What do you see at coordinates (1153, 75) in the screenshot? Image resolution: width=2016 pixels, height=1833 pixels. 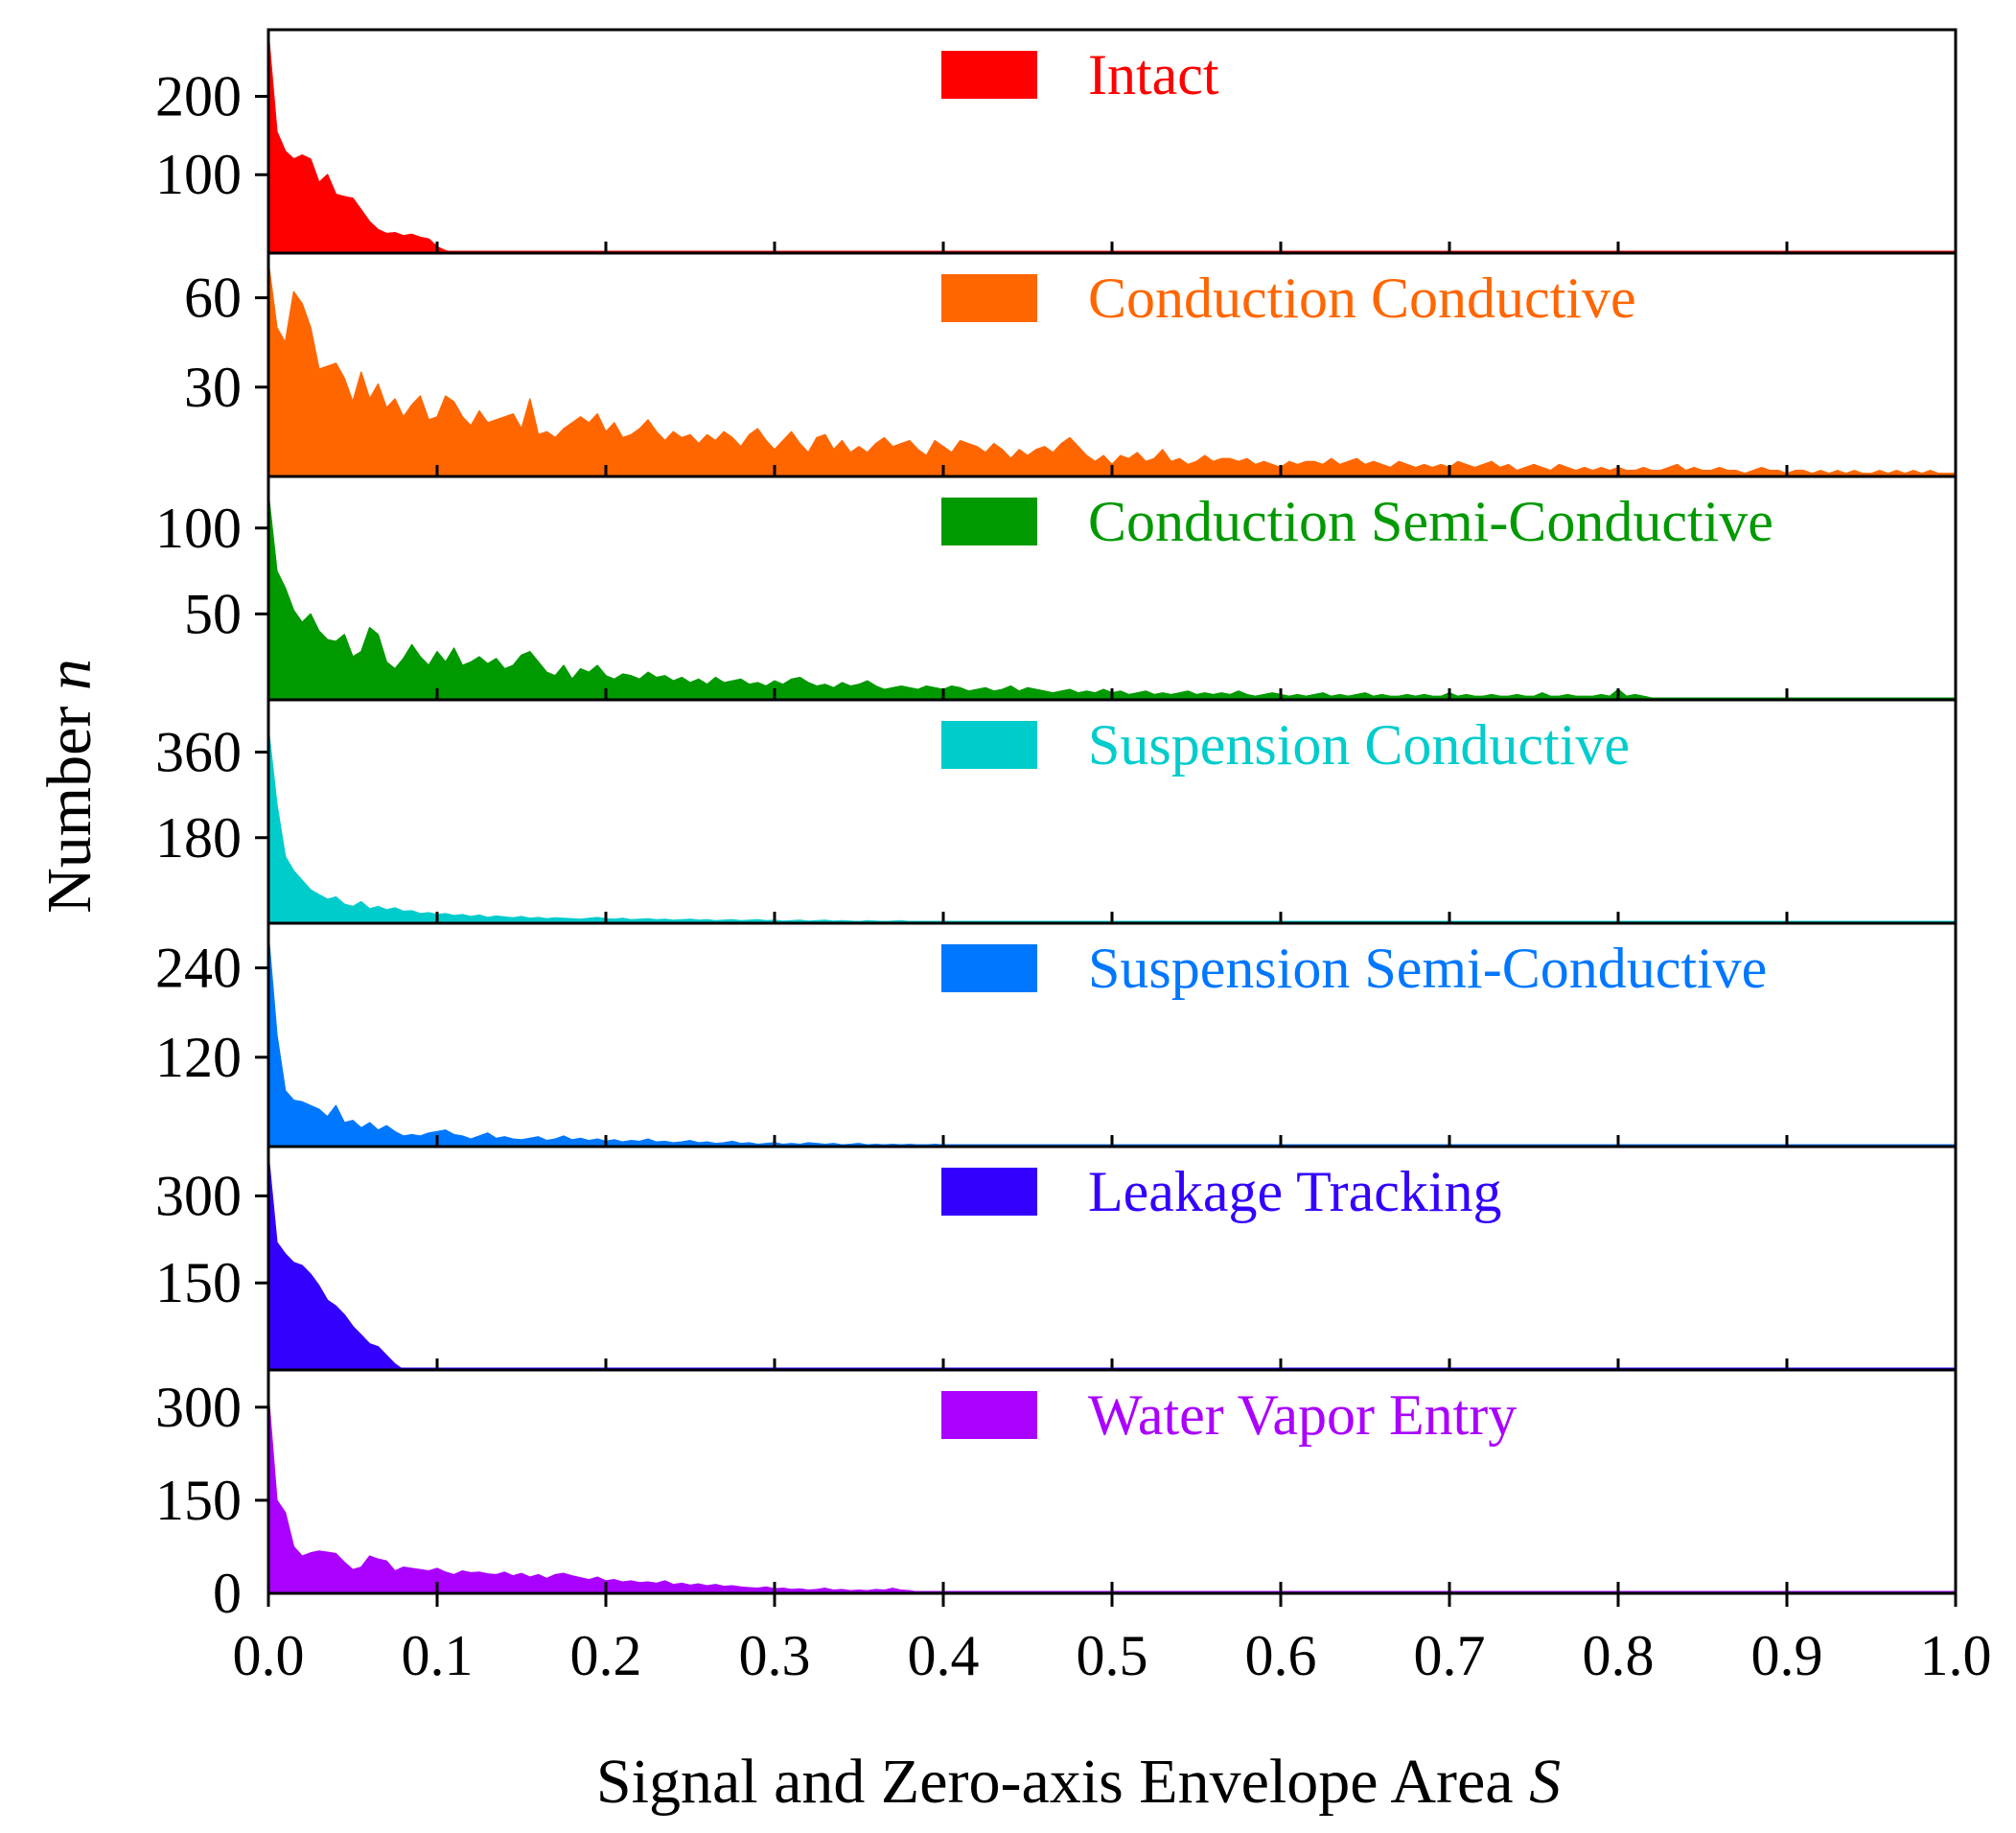 I see `legend-label-1: Intact` at bounding box center [1153, 75].